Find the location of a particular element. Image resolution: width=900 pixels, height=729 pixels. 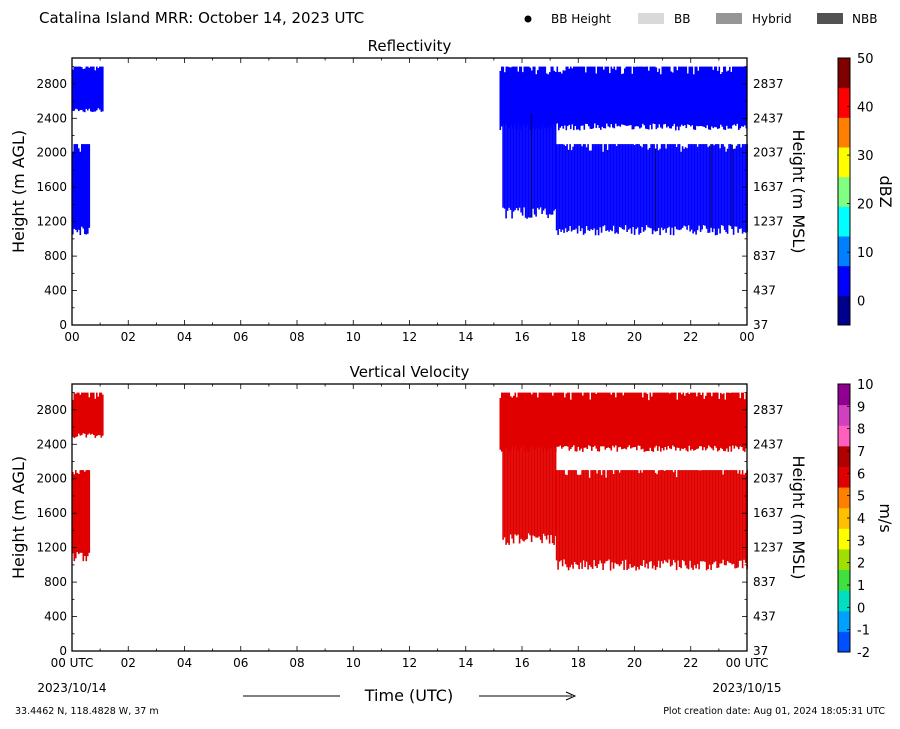

y2-axis-label: Height (m MSL) is located at coordinates (798, 517).